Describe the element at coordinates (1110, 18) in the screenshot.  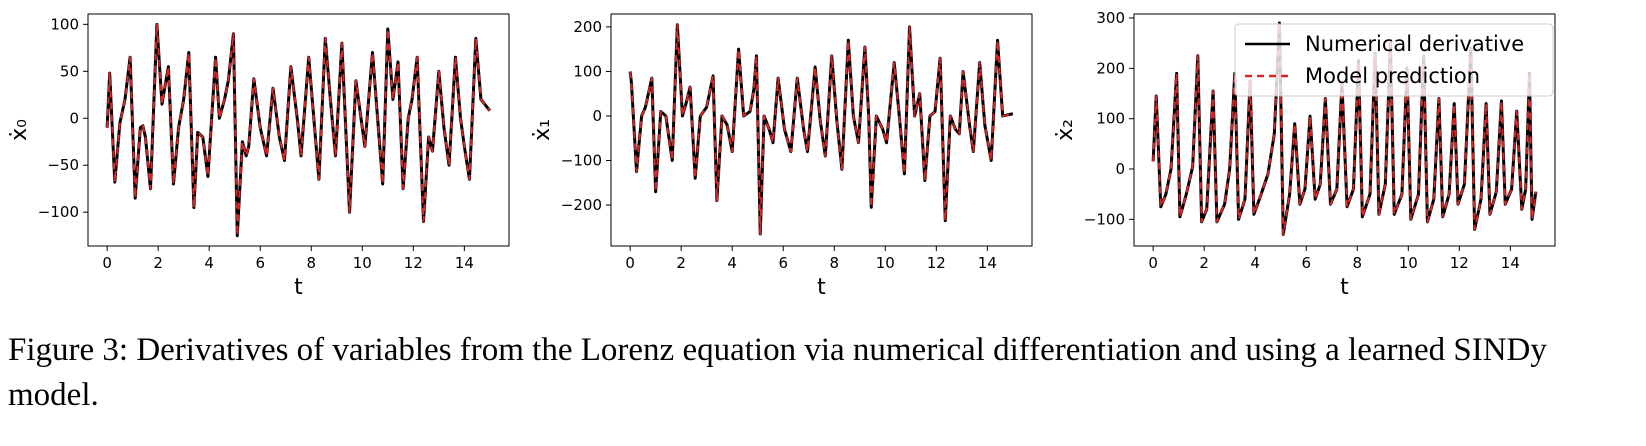
I see `y-tick-label: 300` at that location.